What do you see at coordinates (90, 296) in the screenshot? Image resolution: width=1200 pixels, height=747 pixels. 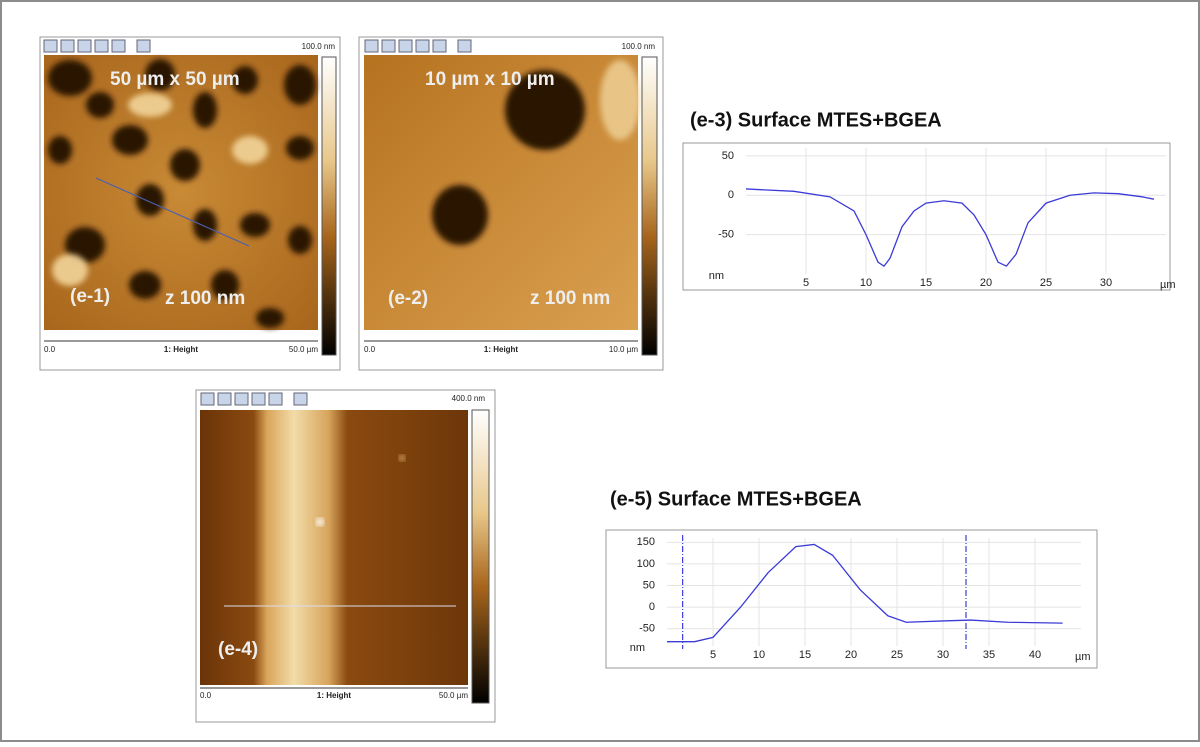 I see `panel-label: (e-1)` at bounding box center [90, 296].